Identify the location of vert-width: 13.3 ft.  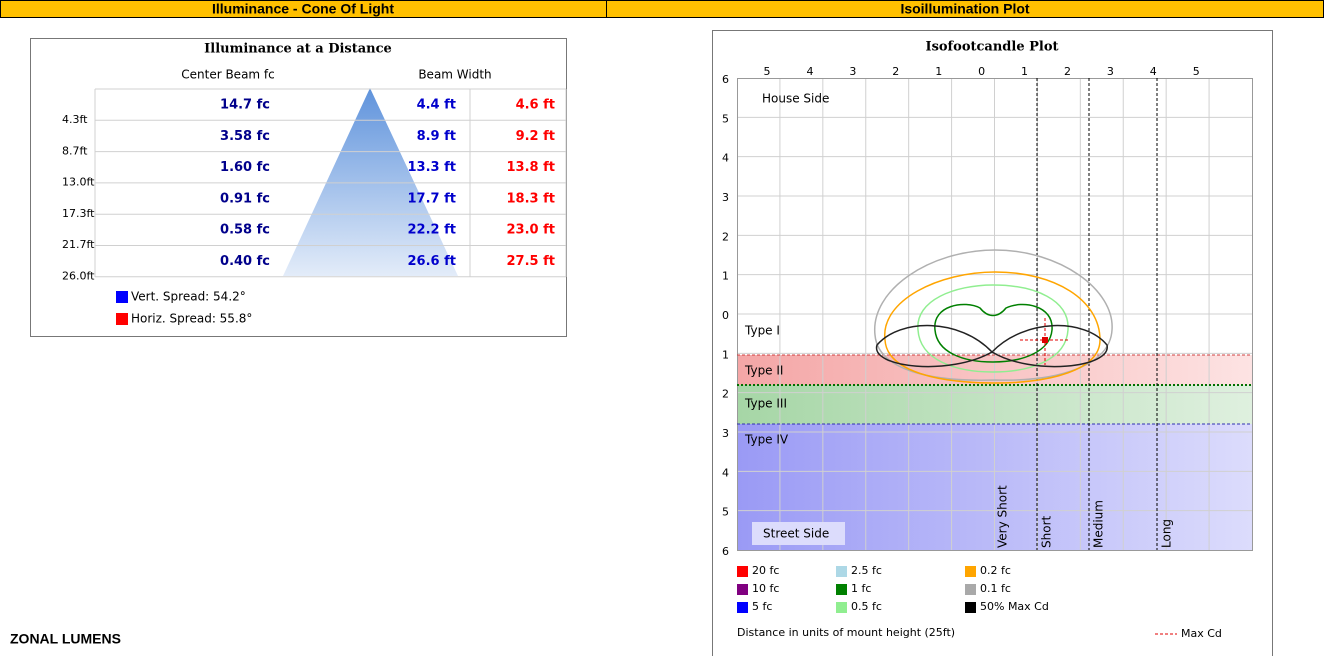
(432, 167).